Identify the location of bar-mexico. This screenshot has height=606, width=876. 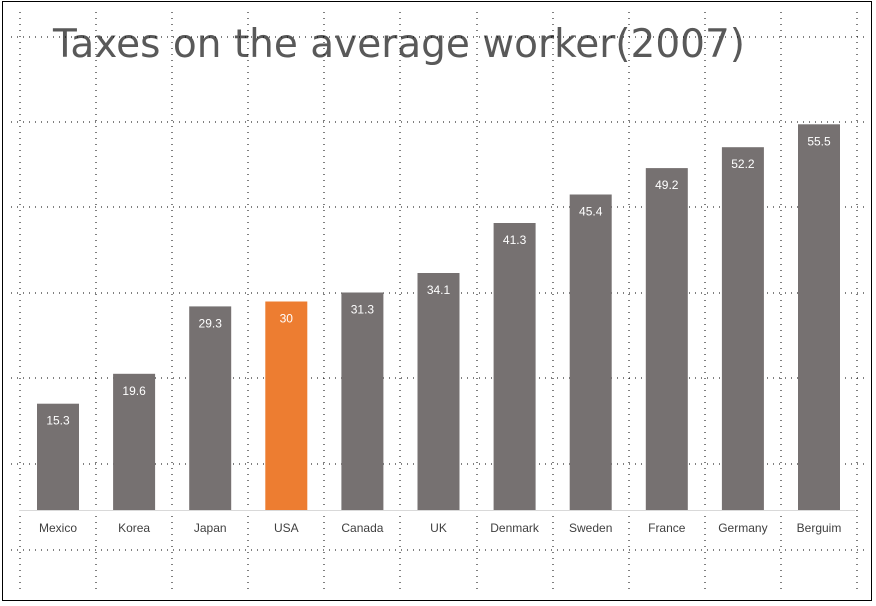
(58, 456).